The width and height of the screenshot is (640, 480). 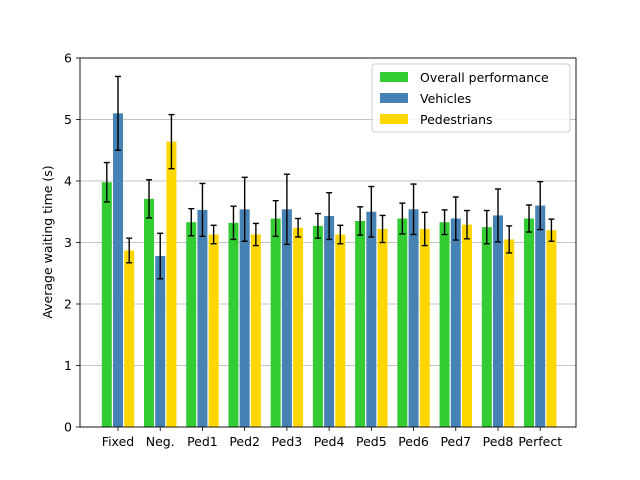 What do you see at coordinates (456, 119) in the screenshot?
I see `legend-label: Pedestrians` at bounding box center [456, 119].